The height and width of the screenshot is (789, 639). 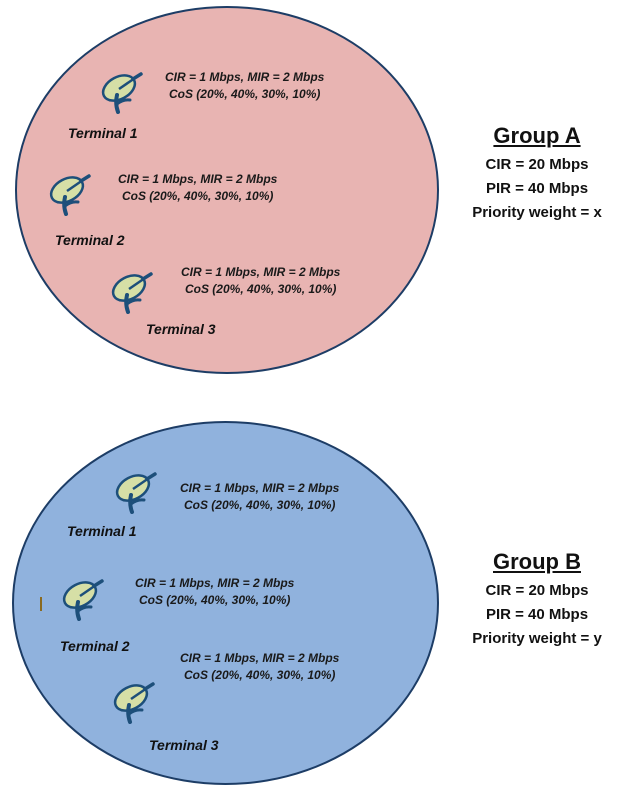 What do you see at coordinates (537, 638) in the screenshot?
I see `group-b-priority: Priority weight = y` at bounding box center [537, 638].